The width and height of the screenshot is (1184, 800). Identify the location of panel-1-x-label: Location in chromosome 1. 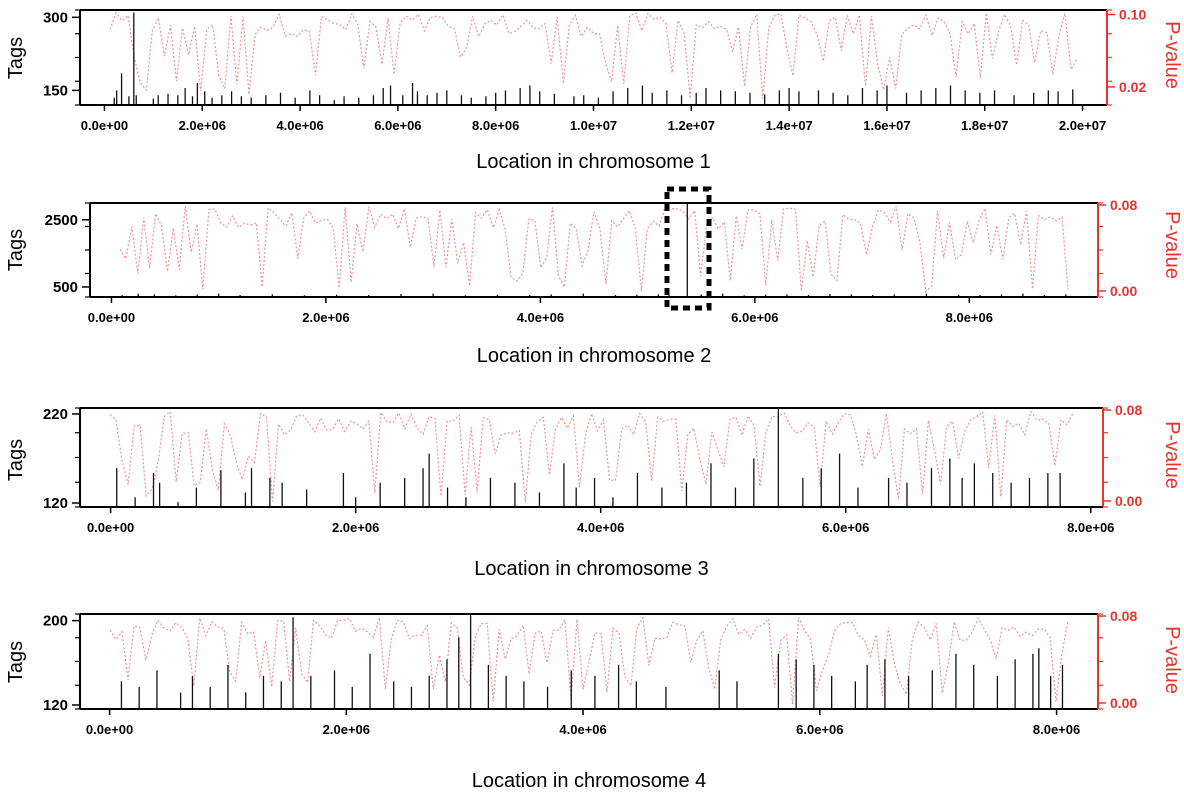
(593, 162).